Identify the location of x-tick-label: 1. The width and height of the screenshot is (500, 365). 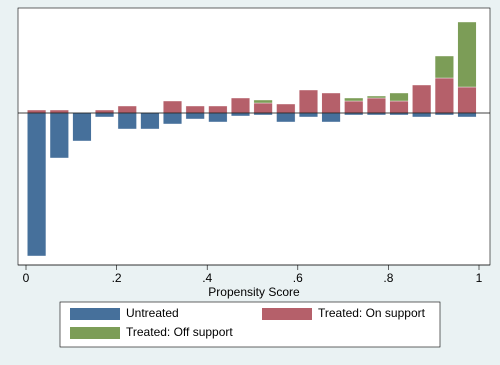
(479, 278).